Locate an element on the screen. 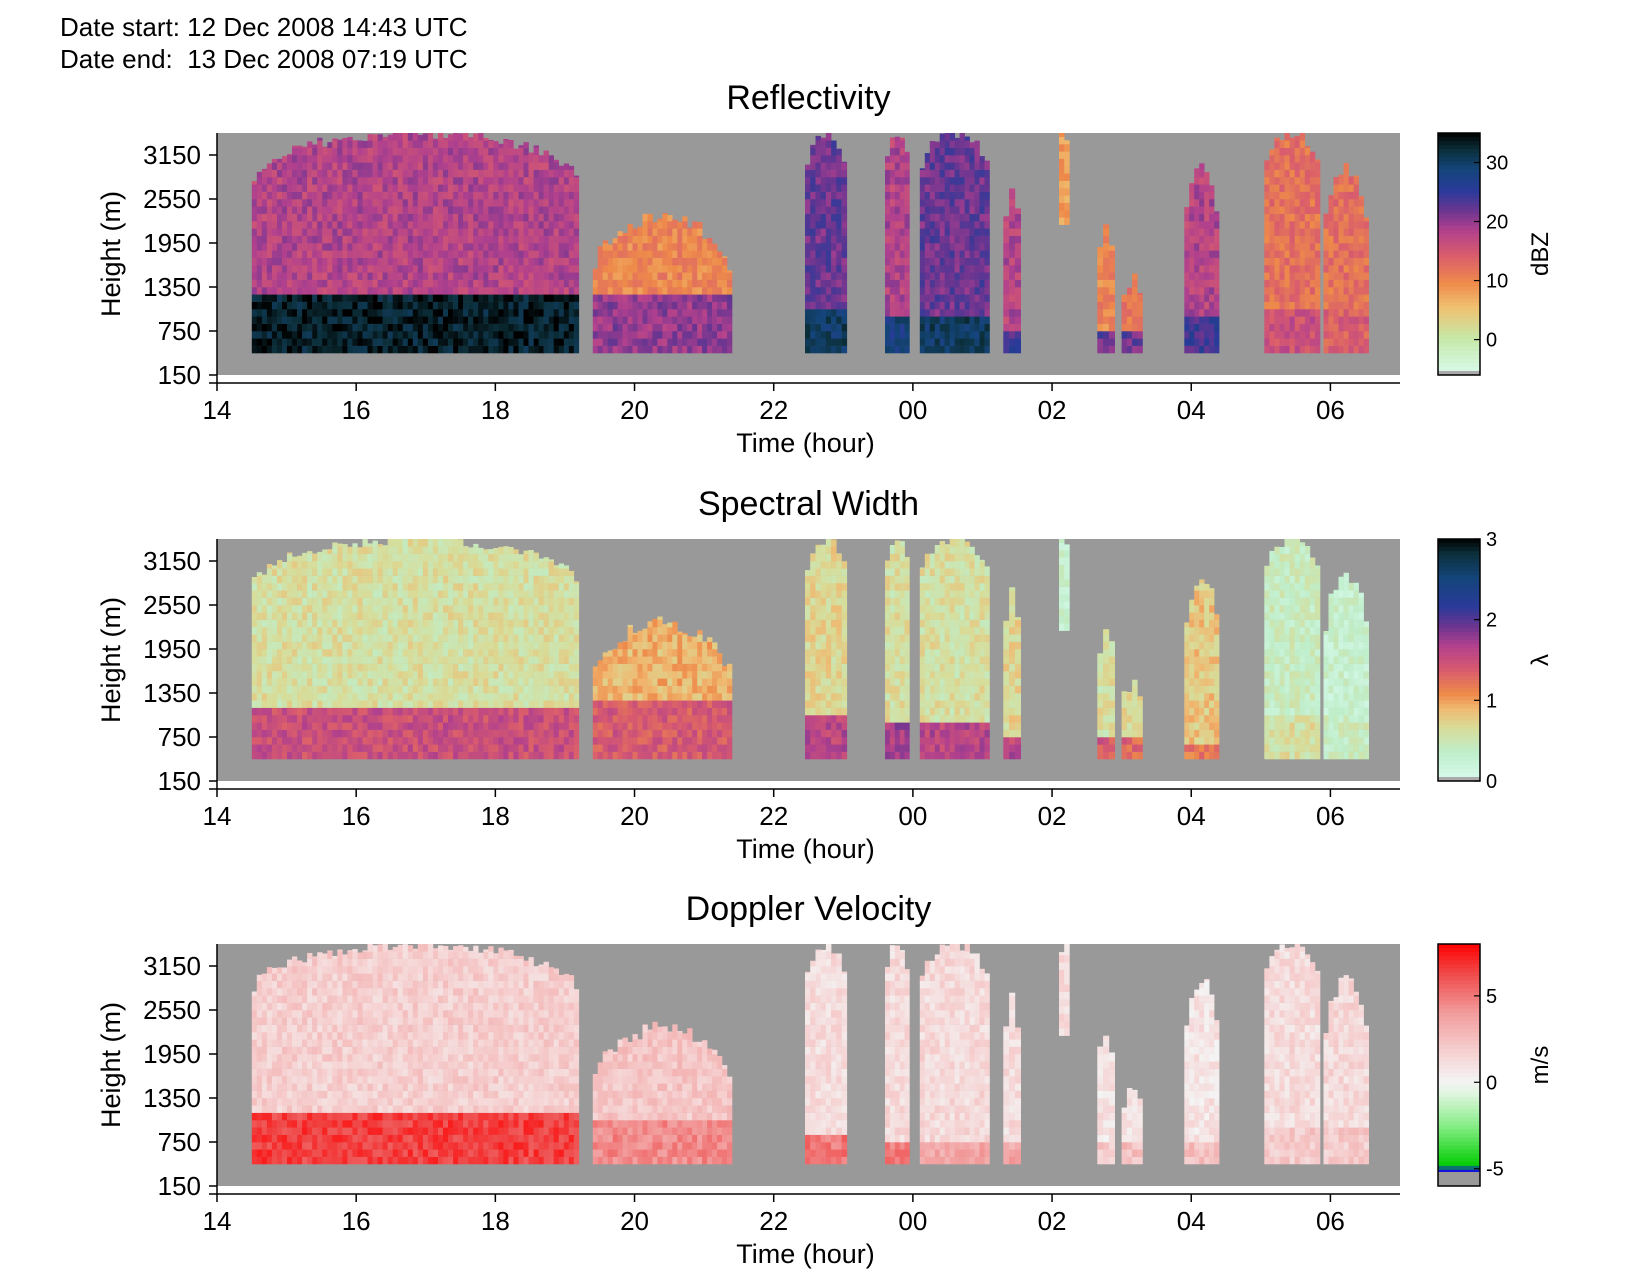 The image size is (1650, 1275). date-end-label: Date end: is located at coordinates (116, 59).